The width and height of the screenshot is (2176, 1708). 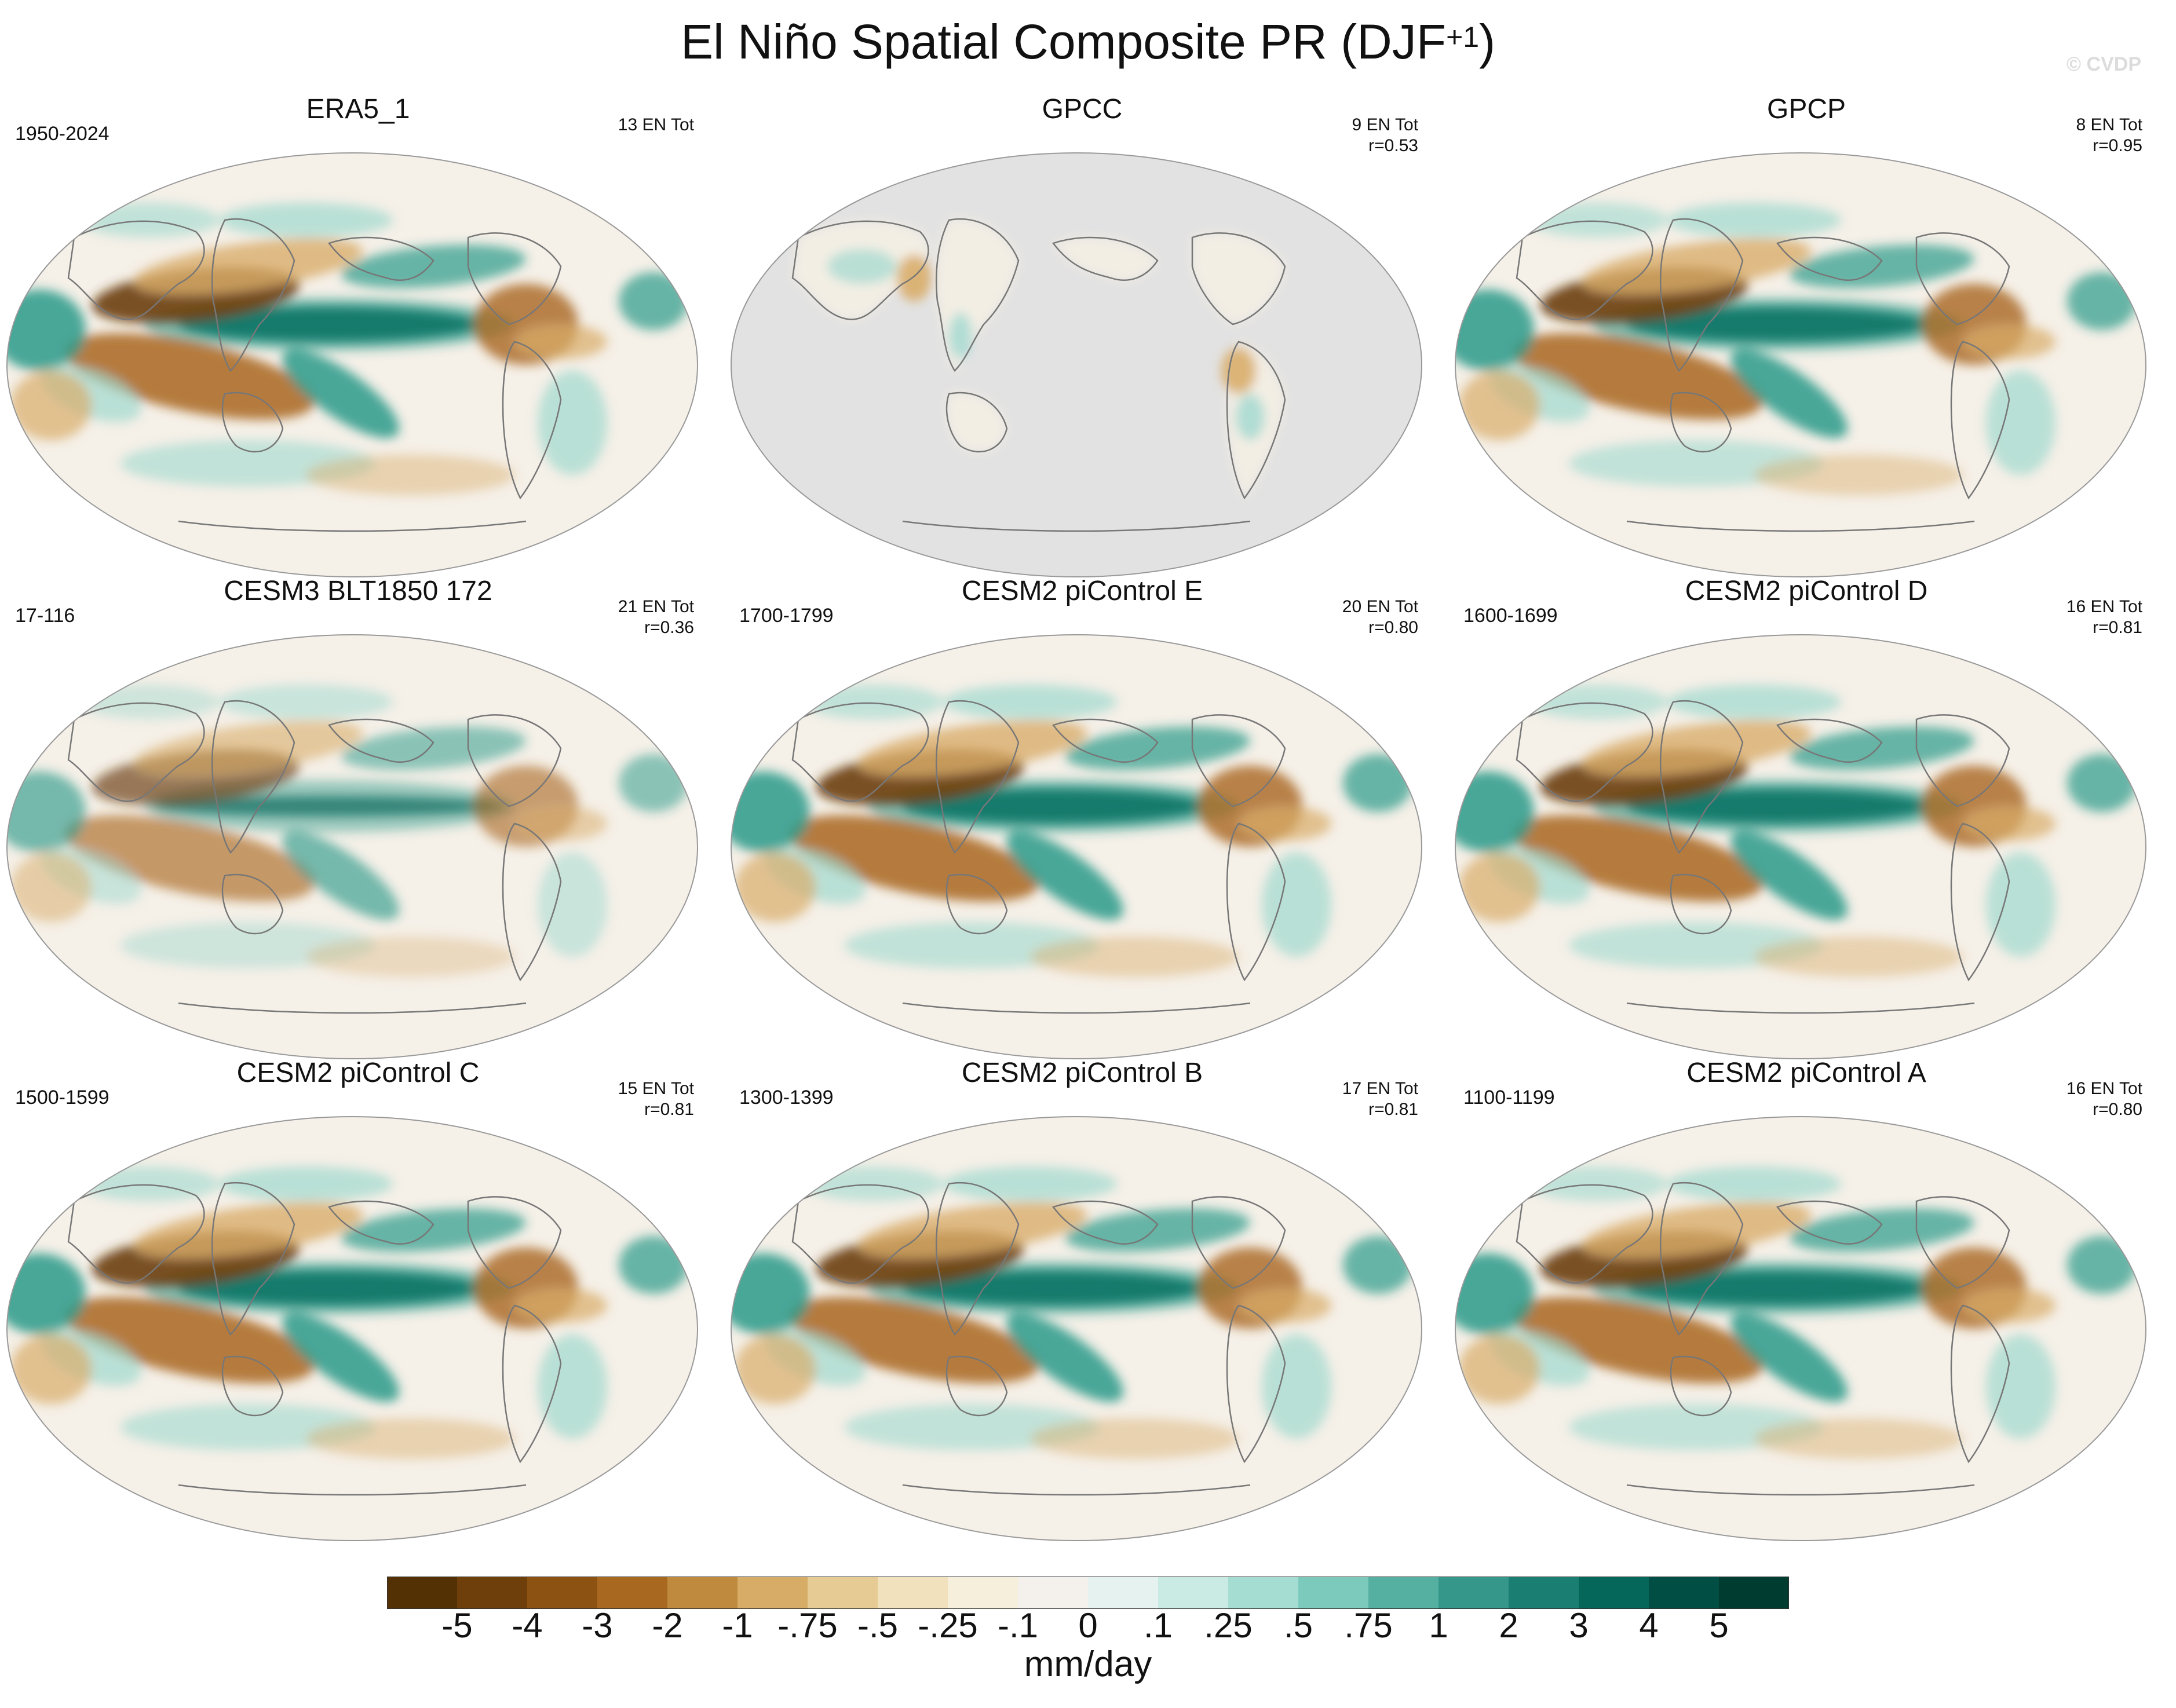 I want to click on colorbar-tick-label: .1, so click(x=1158, y=1626).